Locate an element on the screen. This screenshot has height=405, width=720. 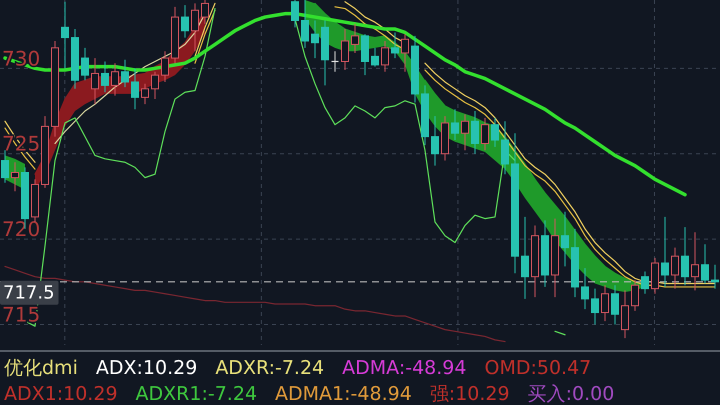
y-tick-label: 720 is located at coordinates (21, 229).